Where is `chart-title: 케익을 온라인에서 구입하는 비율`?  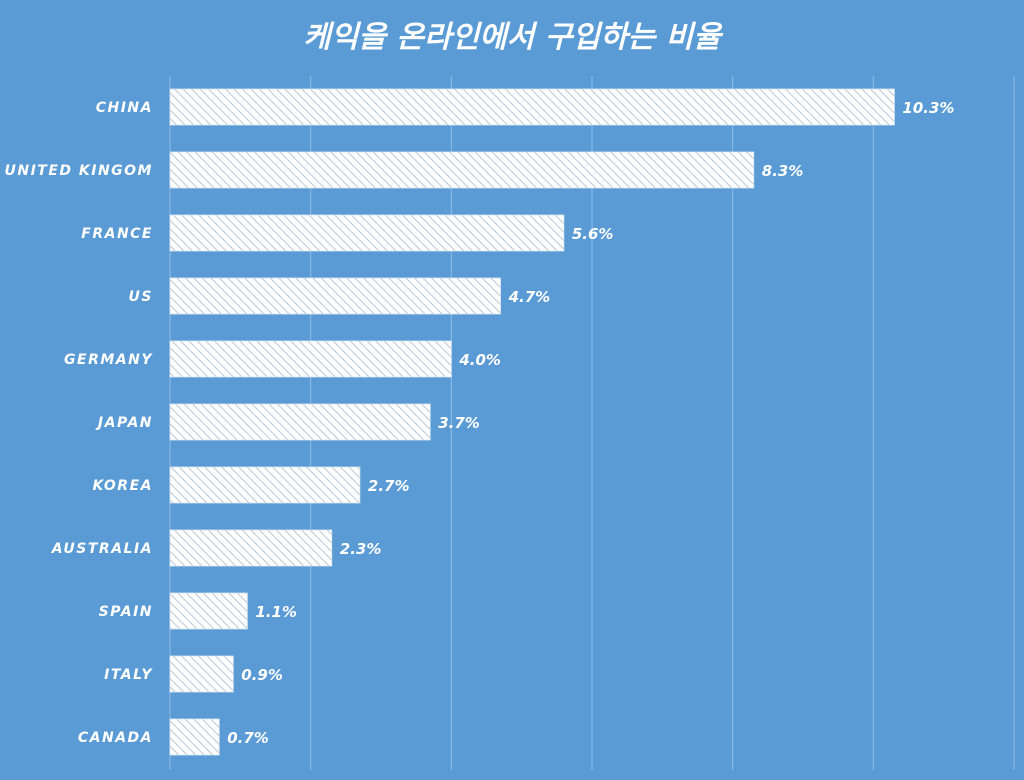 chart-title: 케익을 온라인에서 구입하는 비율 is located at coordinates (513, 37).